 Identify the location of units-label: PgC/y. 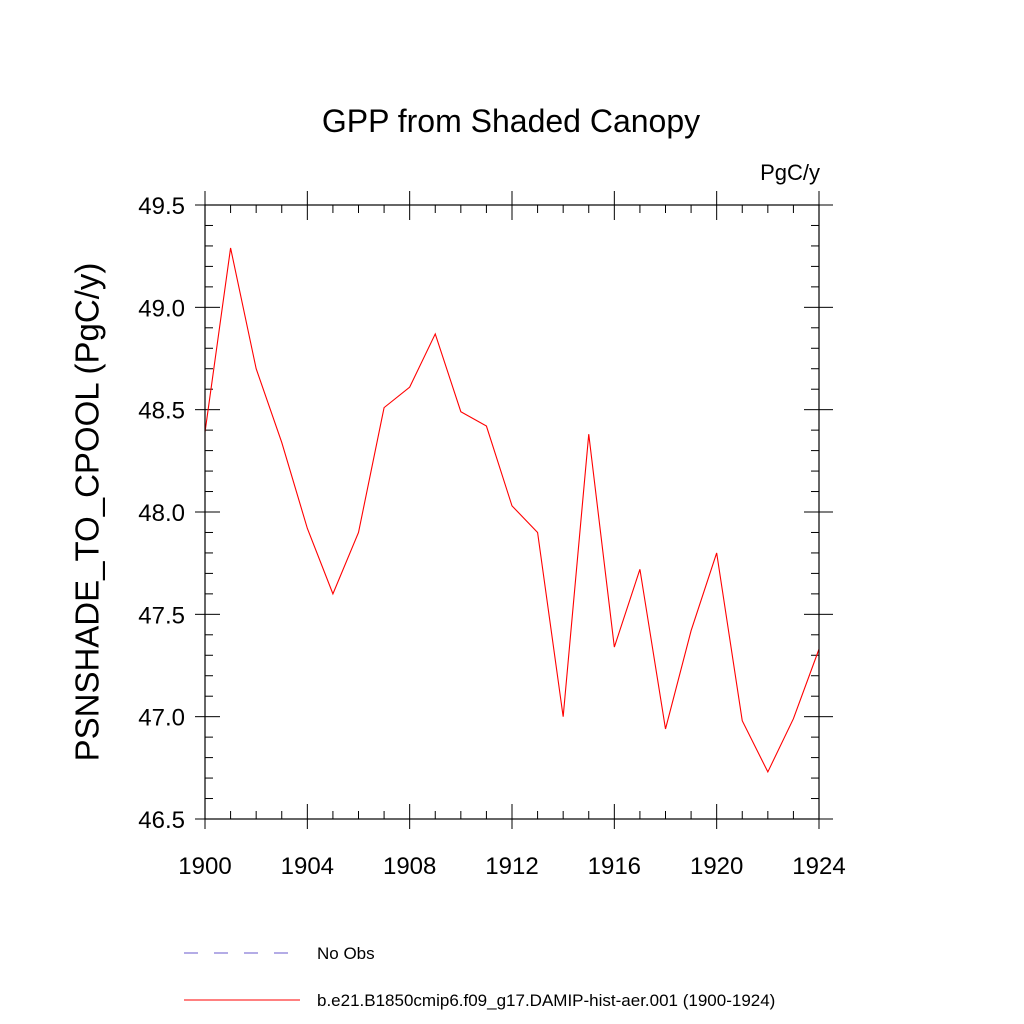
(790, 172).